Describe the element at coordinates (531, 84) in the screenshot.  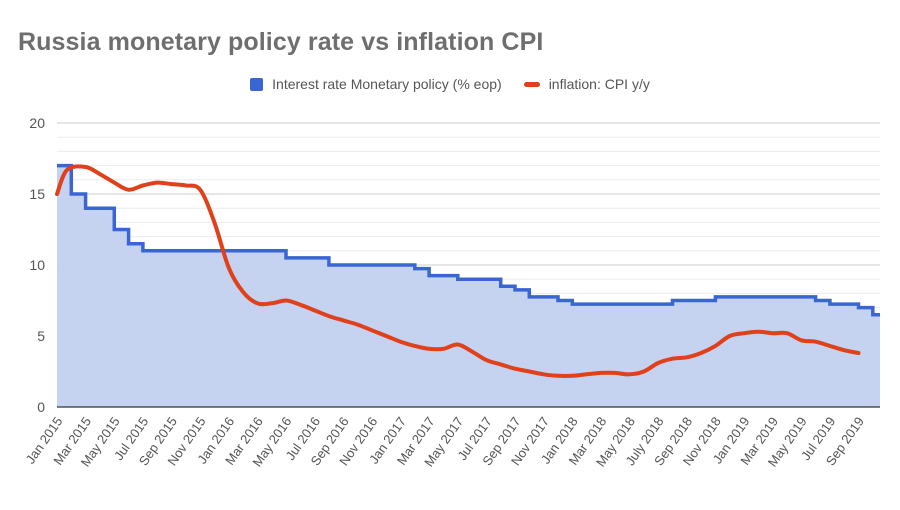
I see `legend-swatch-inflation` at that location.